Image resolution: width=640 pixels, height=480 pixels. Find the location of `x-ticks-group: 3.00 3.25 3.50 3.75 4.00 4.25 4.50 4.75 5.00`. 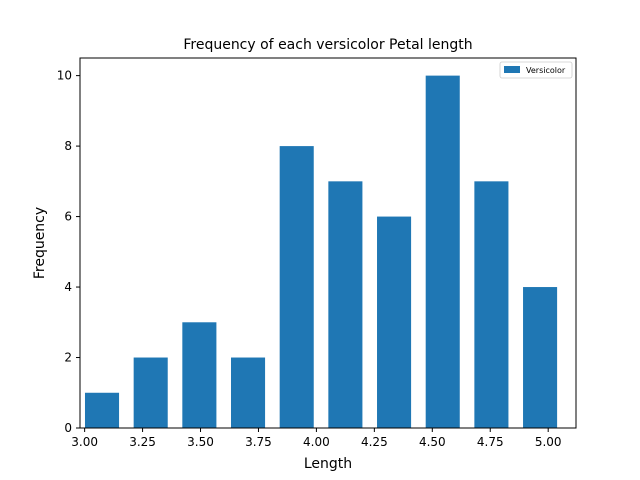

x-ticks-group: 3.00 3.25 3.50 3.75 4.00 4.25 4.50 4.75 5.00 is located at coordinates (316, 438).